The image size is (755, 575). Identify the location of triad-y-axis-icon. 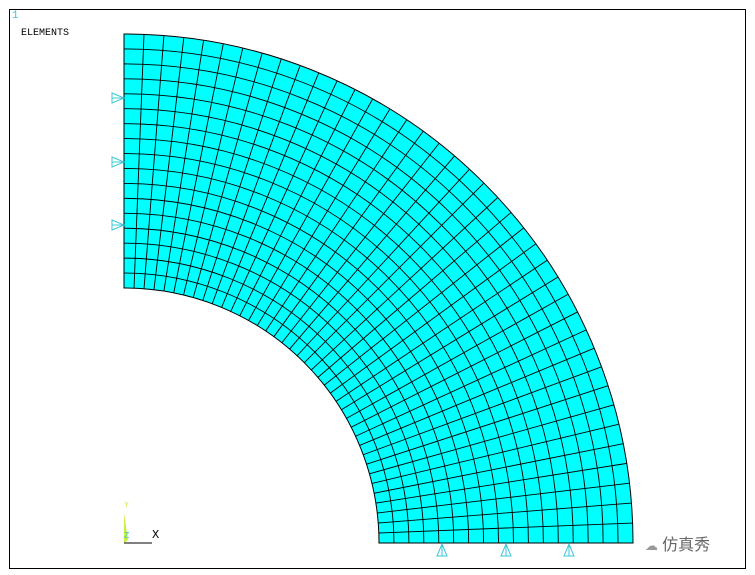
(126, 528).